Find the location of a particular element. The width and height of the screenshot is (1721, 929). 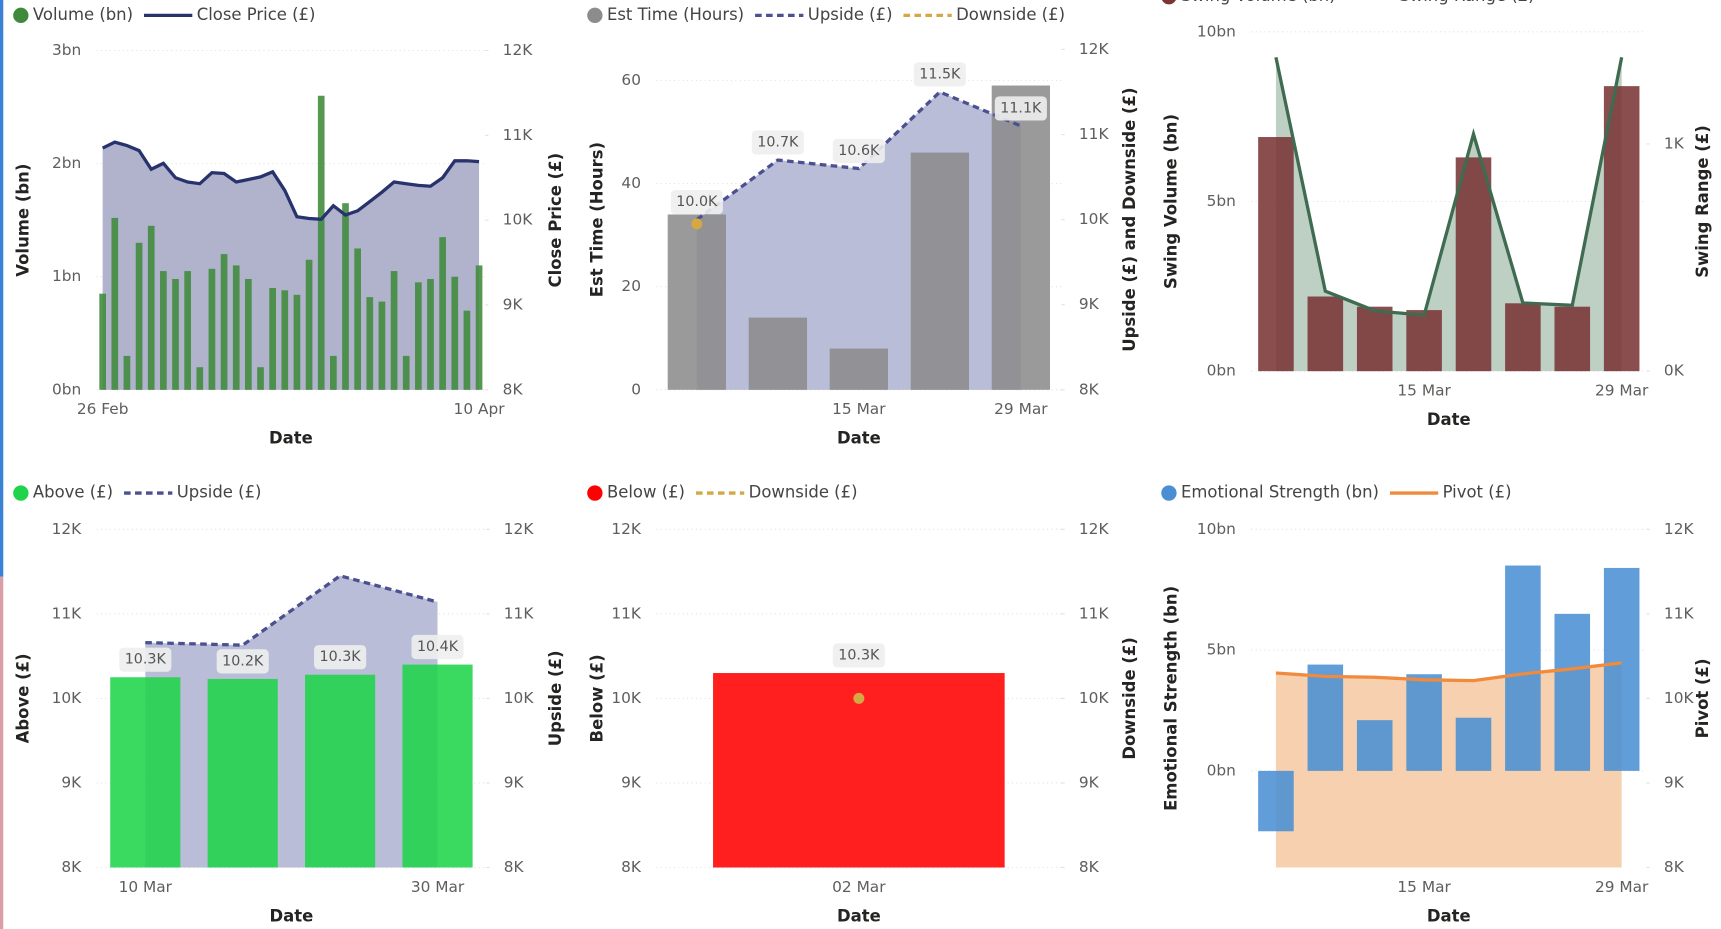

y2-axis-title: Close Price (£) is located at coordinates (555, 220).